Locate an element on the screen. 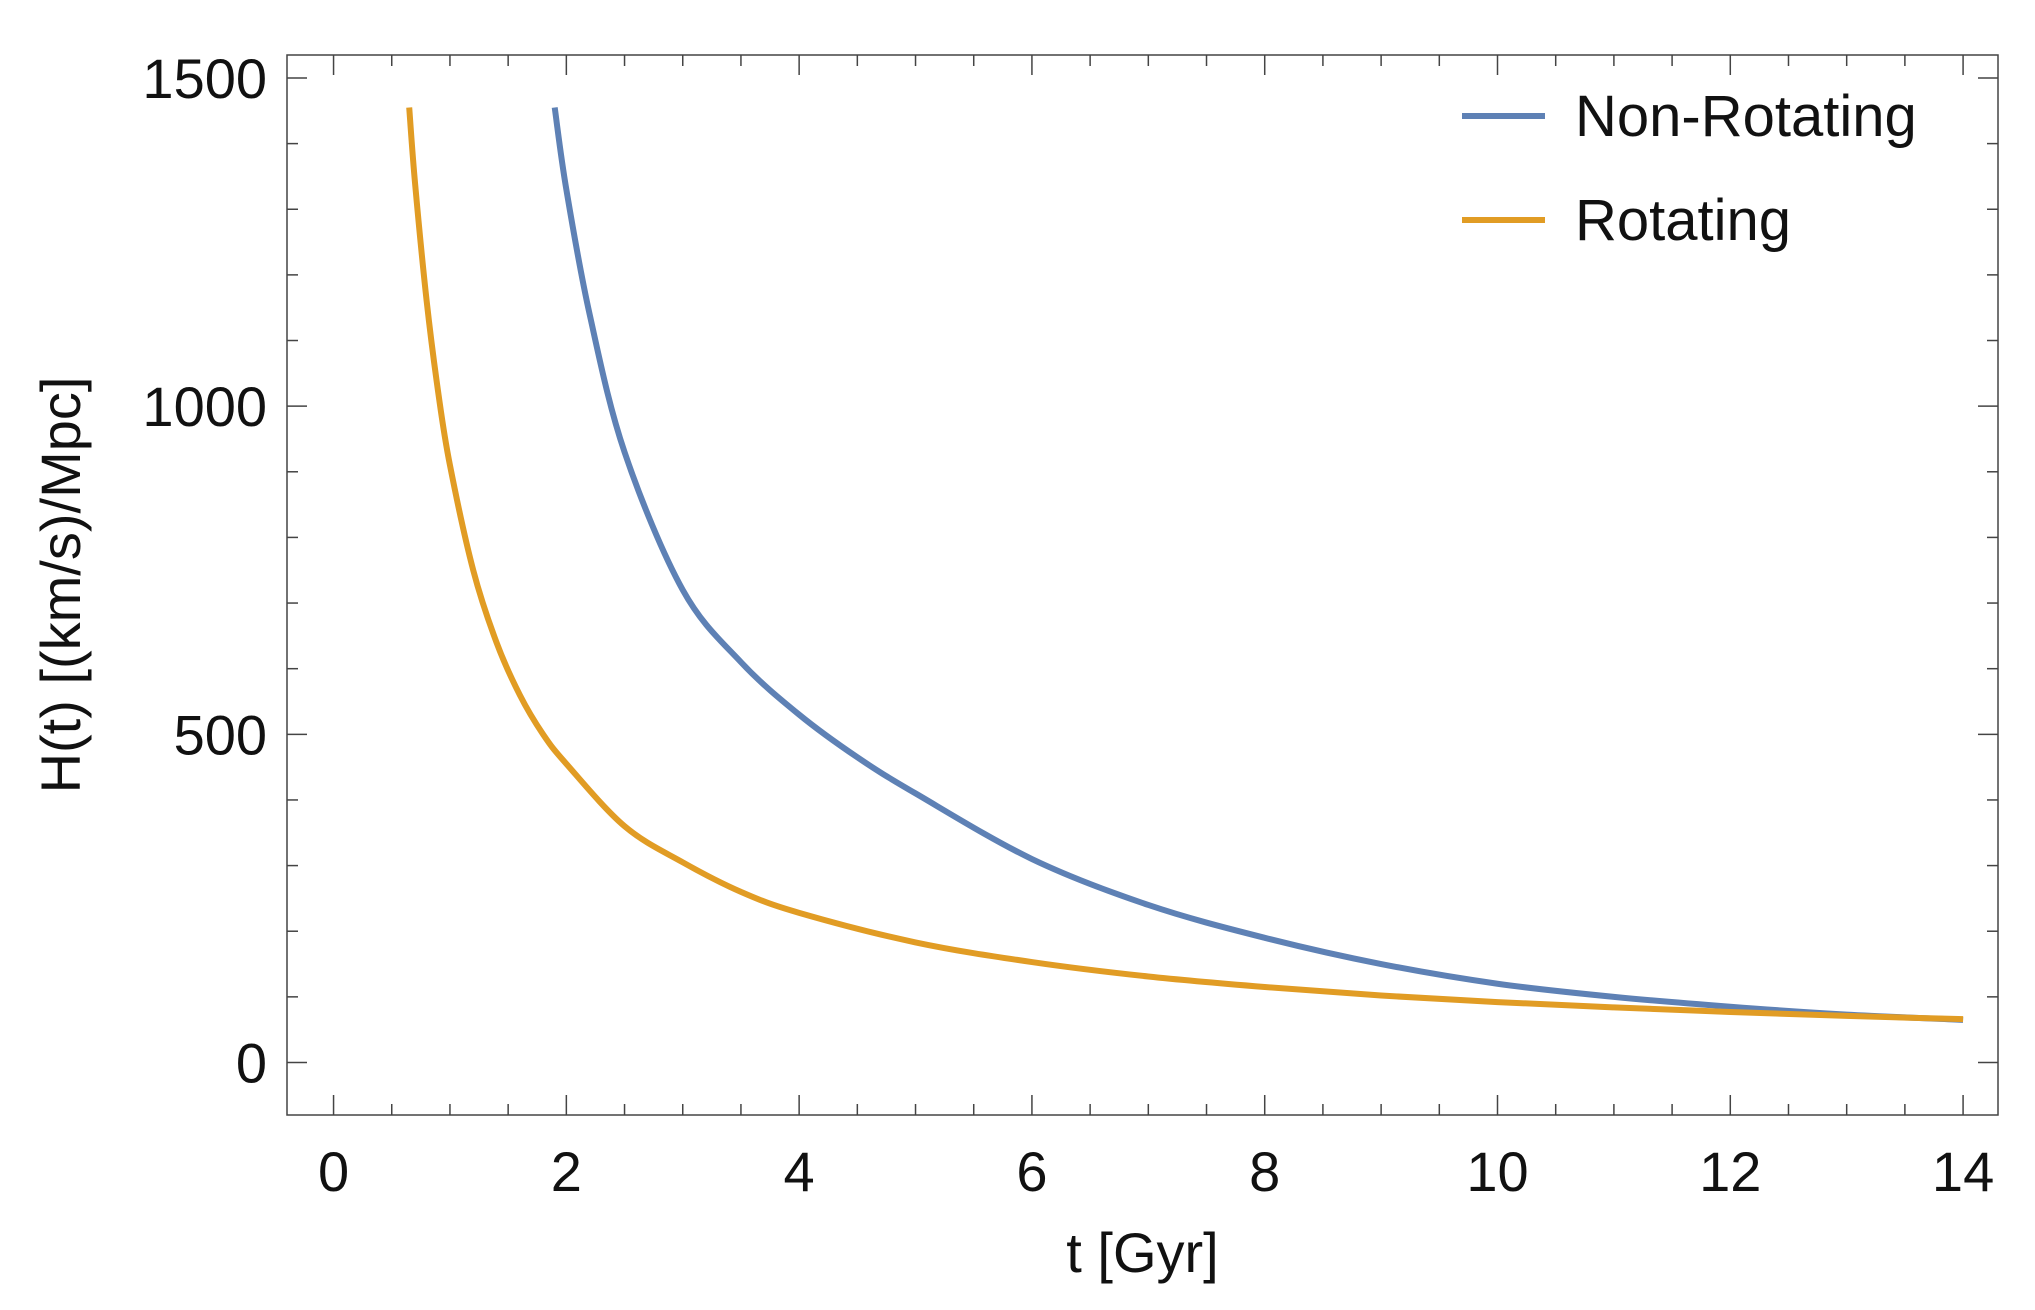 The width and height of the screenshot is (2035, 1310). y-tick-label: 0 is located at coordinates (251, 1062).